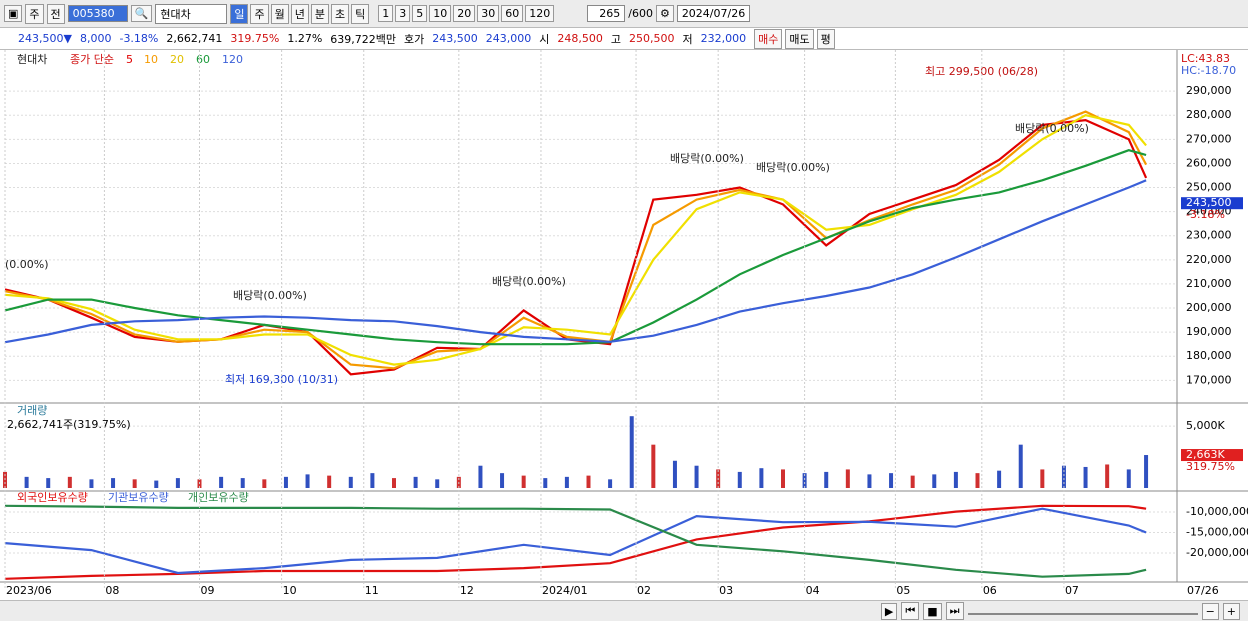 The height and width of the screenshot is (621, 1248). Describe the element at coordinates (191, 13) in the screenshot. I see `stock-name: 현대차` at that location.